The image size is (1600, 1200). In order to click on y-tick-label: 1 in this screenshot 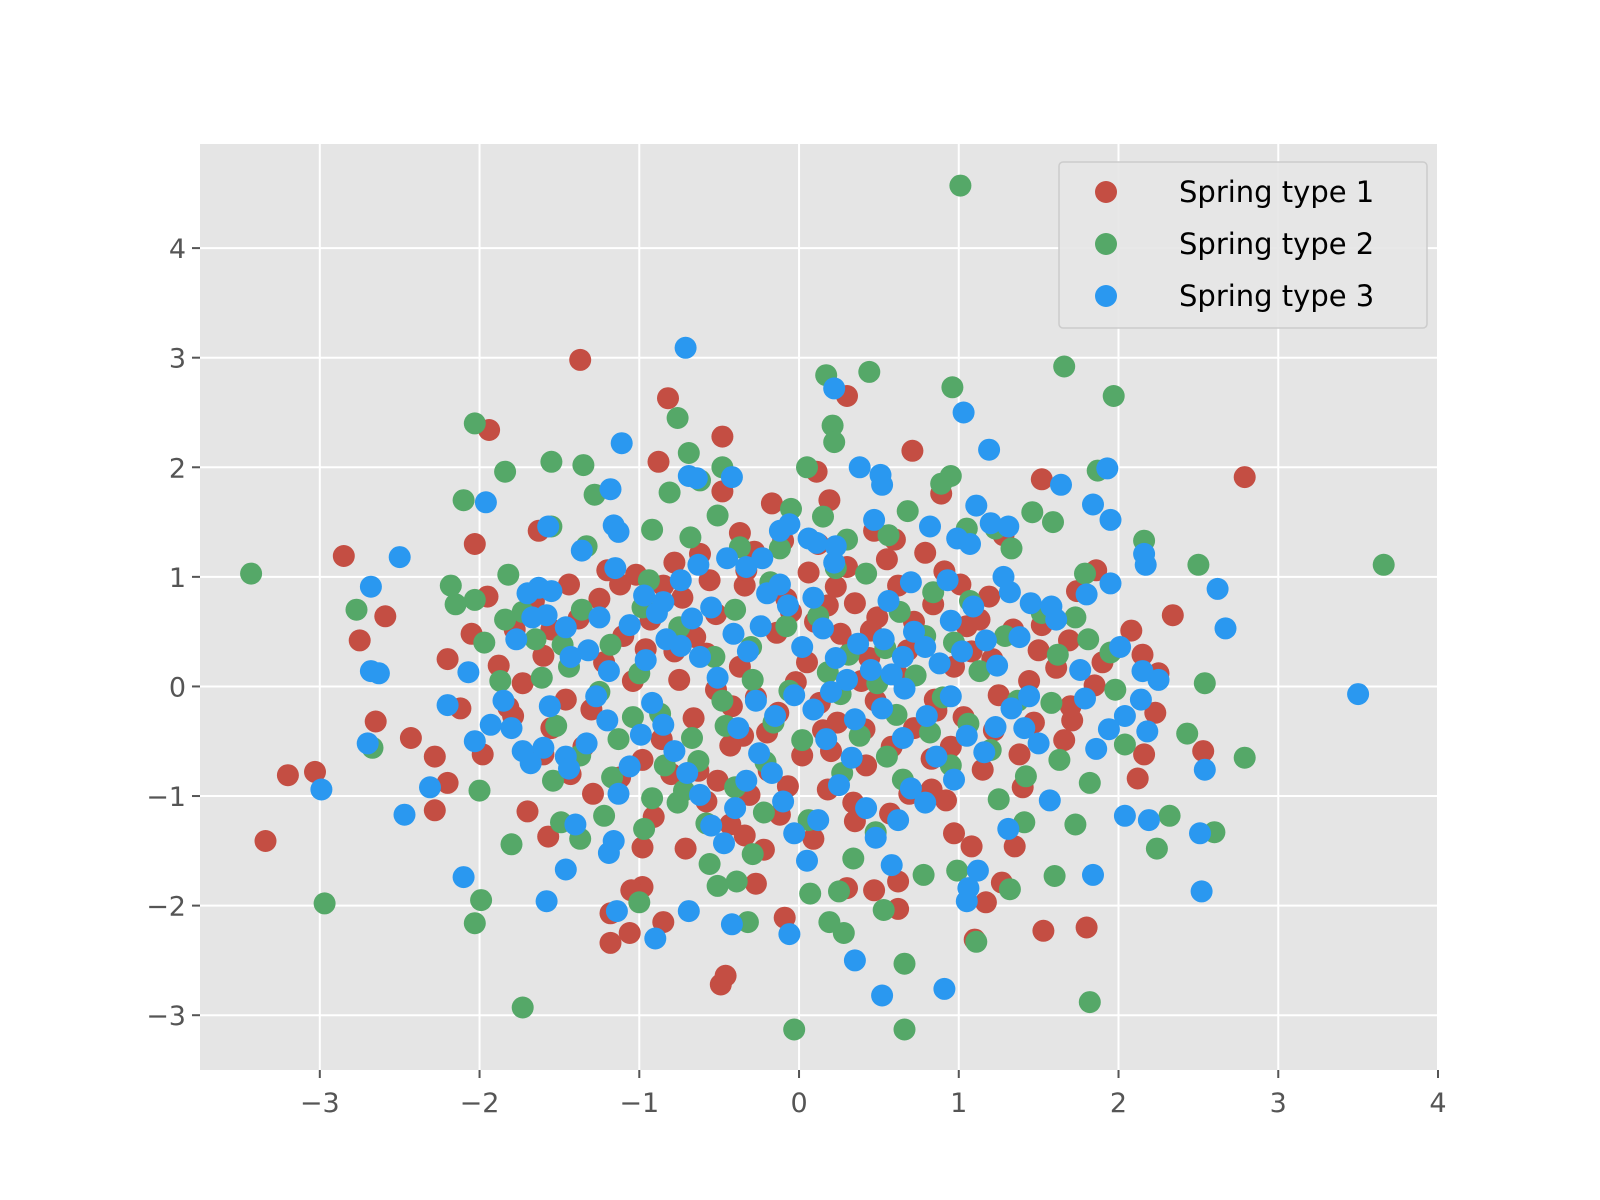, I will do `click(177, 578)`.